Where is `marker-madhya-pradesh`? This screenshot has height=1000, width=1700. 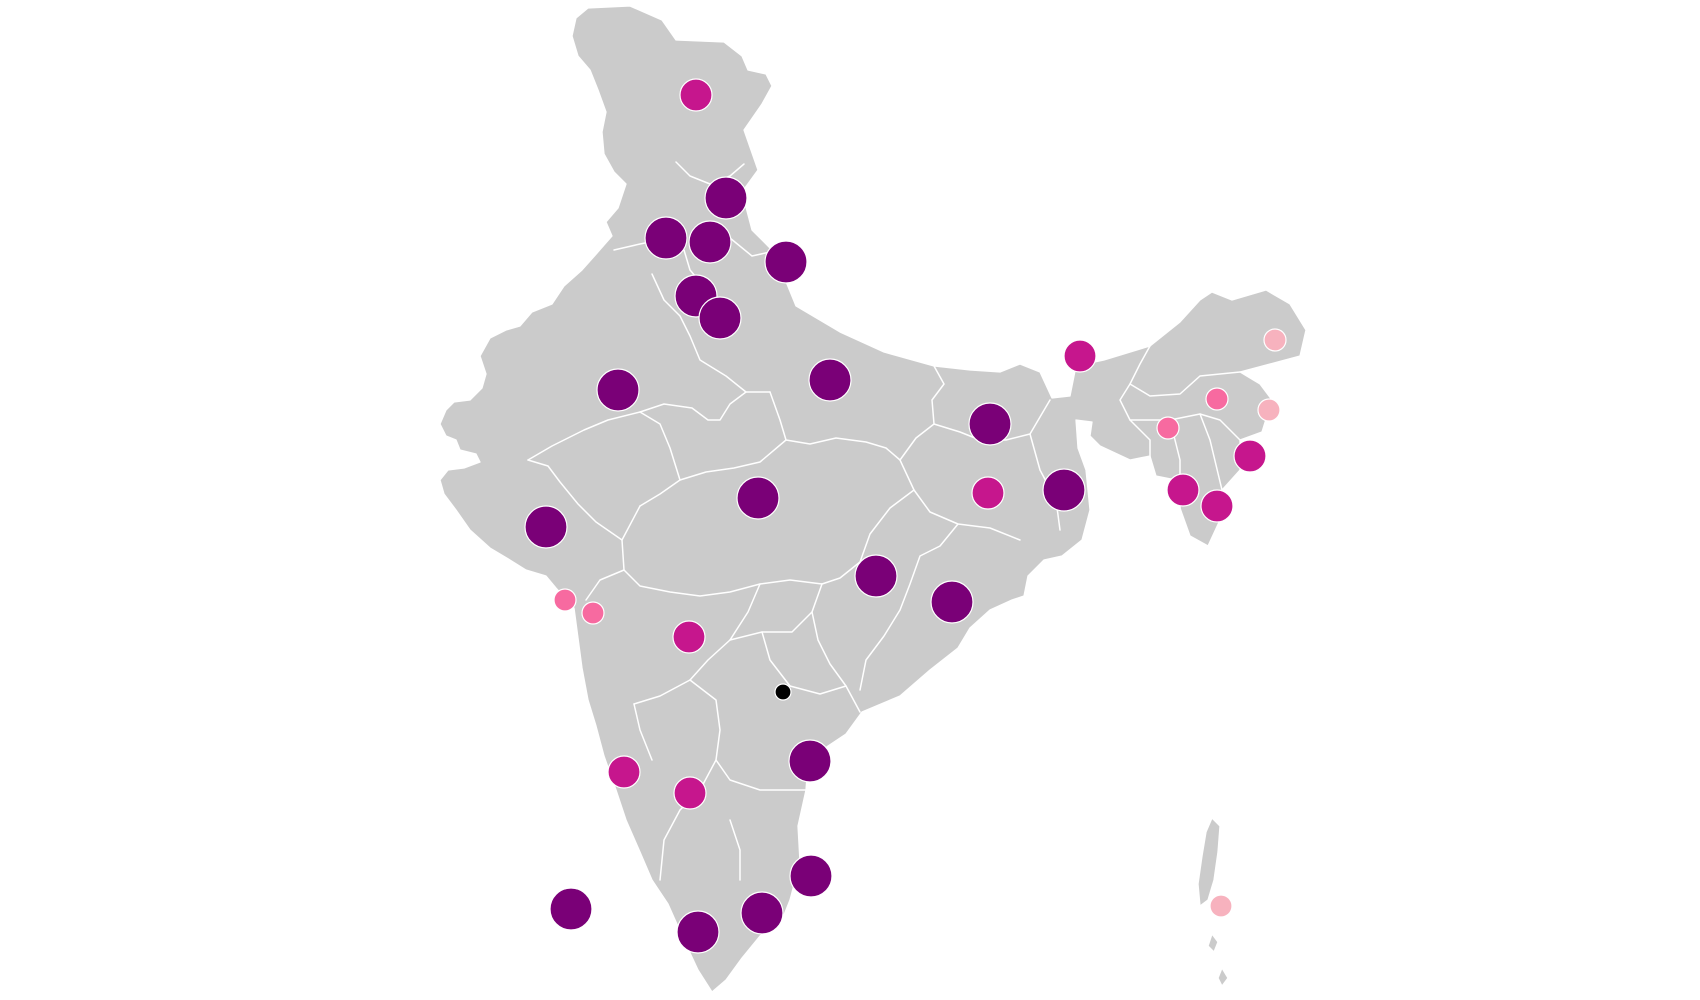
marker-madhya-pradesh is located at coordinates (758, 498).